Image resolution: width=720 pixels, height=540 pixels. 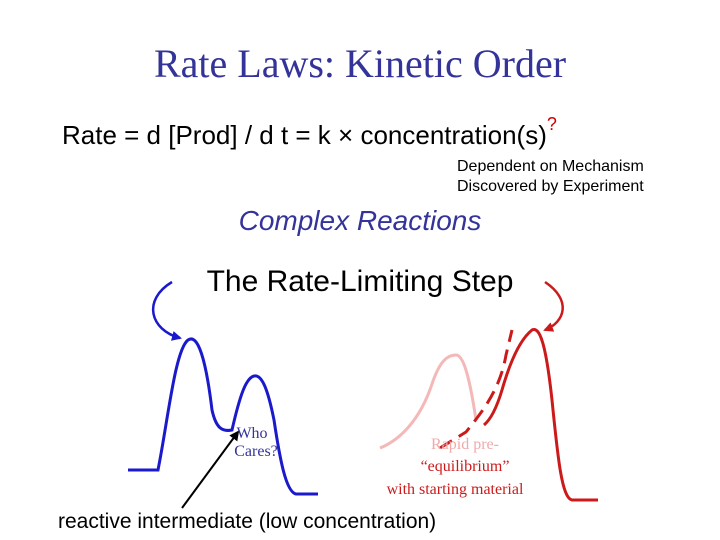 I want to click on intermediate-arrow, so click(x=210, y=469).